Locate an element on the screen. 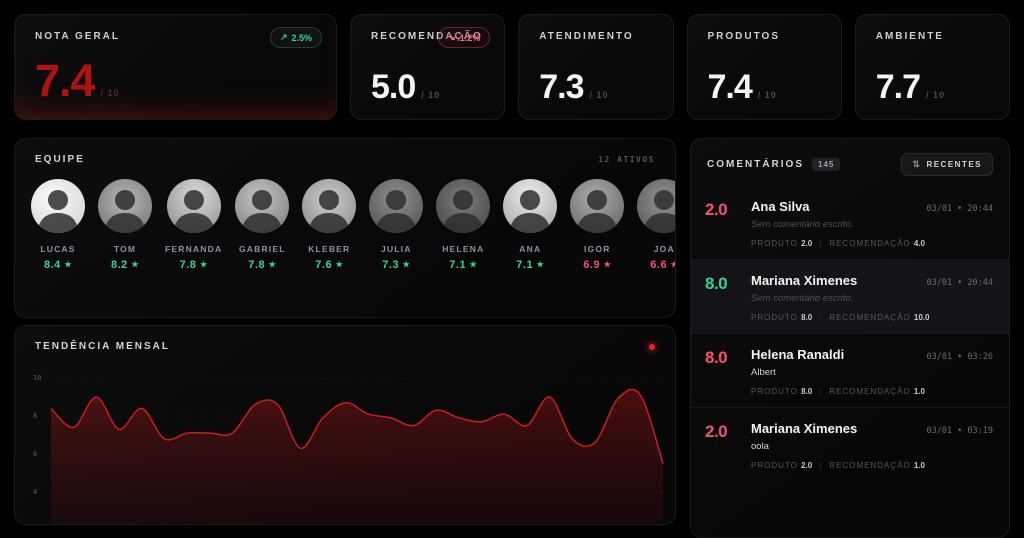 The width and height of the screenshot is (1024, 538). member-score: 7.3 ★ is located at coordinates (396, 265).